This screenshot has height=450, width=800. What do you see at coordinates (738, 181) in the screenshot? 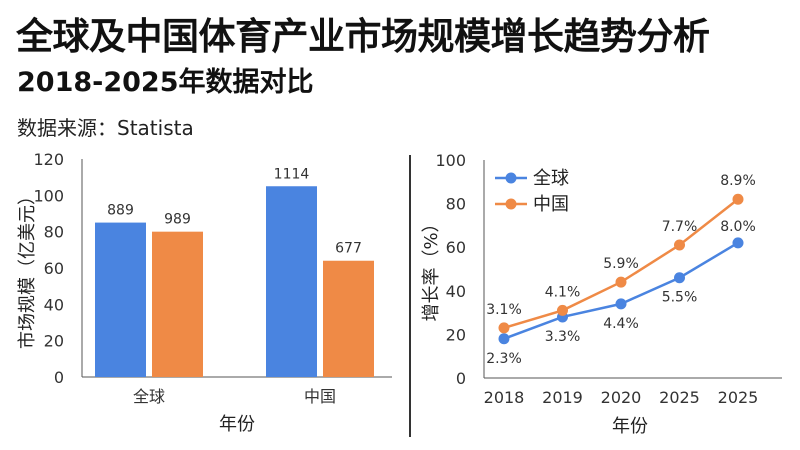
I see `data-label: 8.9%` at bounding box center [738, 181].